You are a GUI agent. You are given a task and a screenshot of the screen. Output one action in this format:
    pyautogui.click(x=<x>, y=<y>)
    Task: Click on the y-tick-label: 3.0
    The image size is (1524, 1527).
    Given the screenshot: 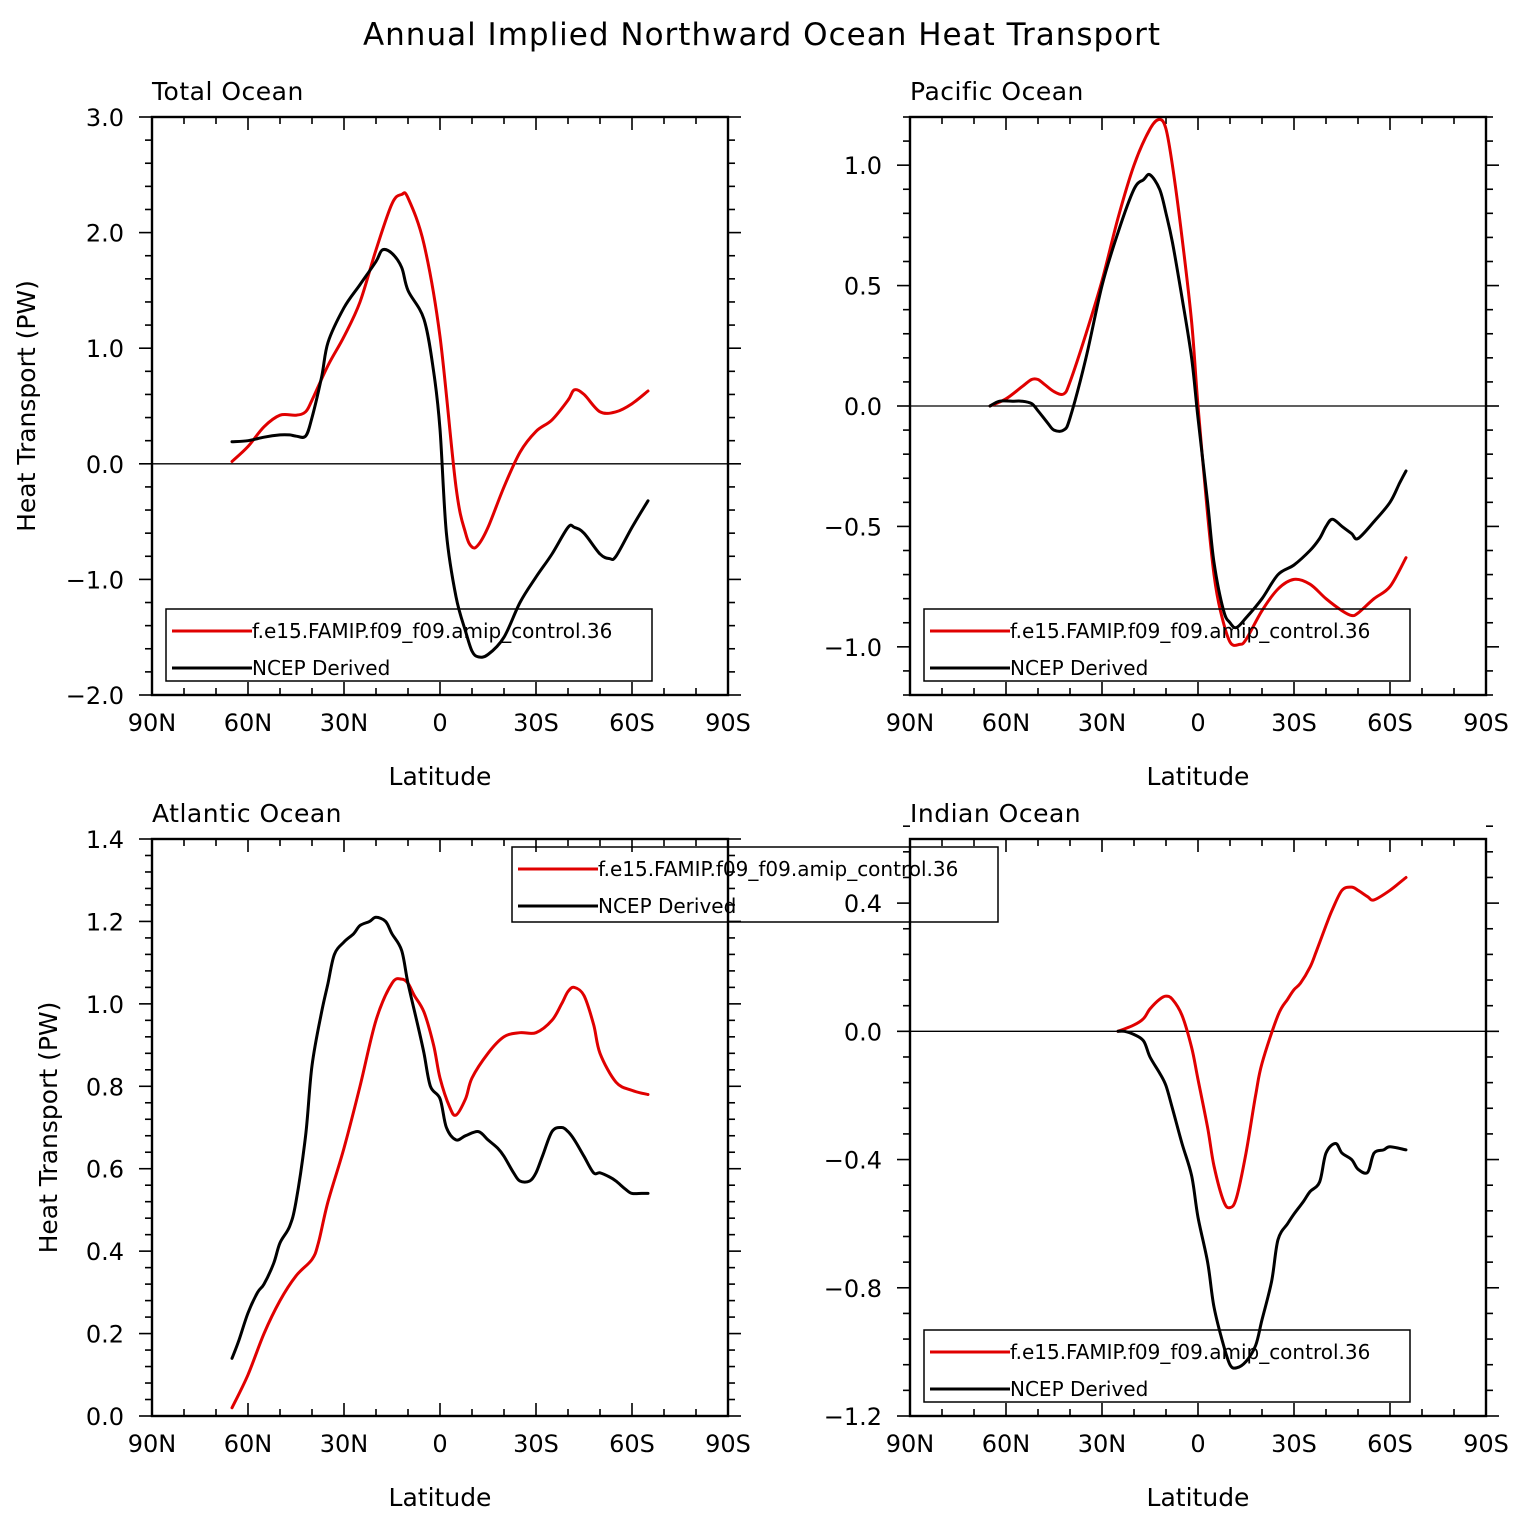 What is the action you would take?
    pyautogui.click(x=105, y=118)
    